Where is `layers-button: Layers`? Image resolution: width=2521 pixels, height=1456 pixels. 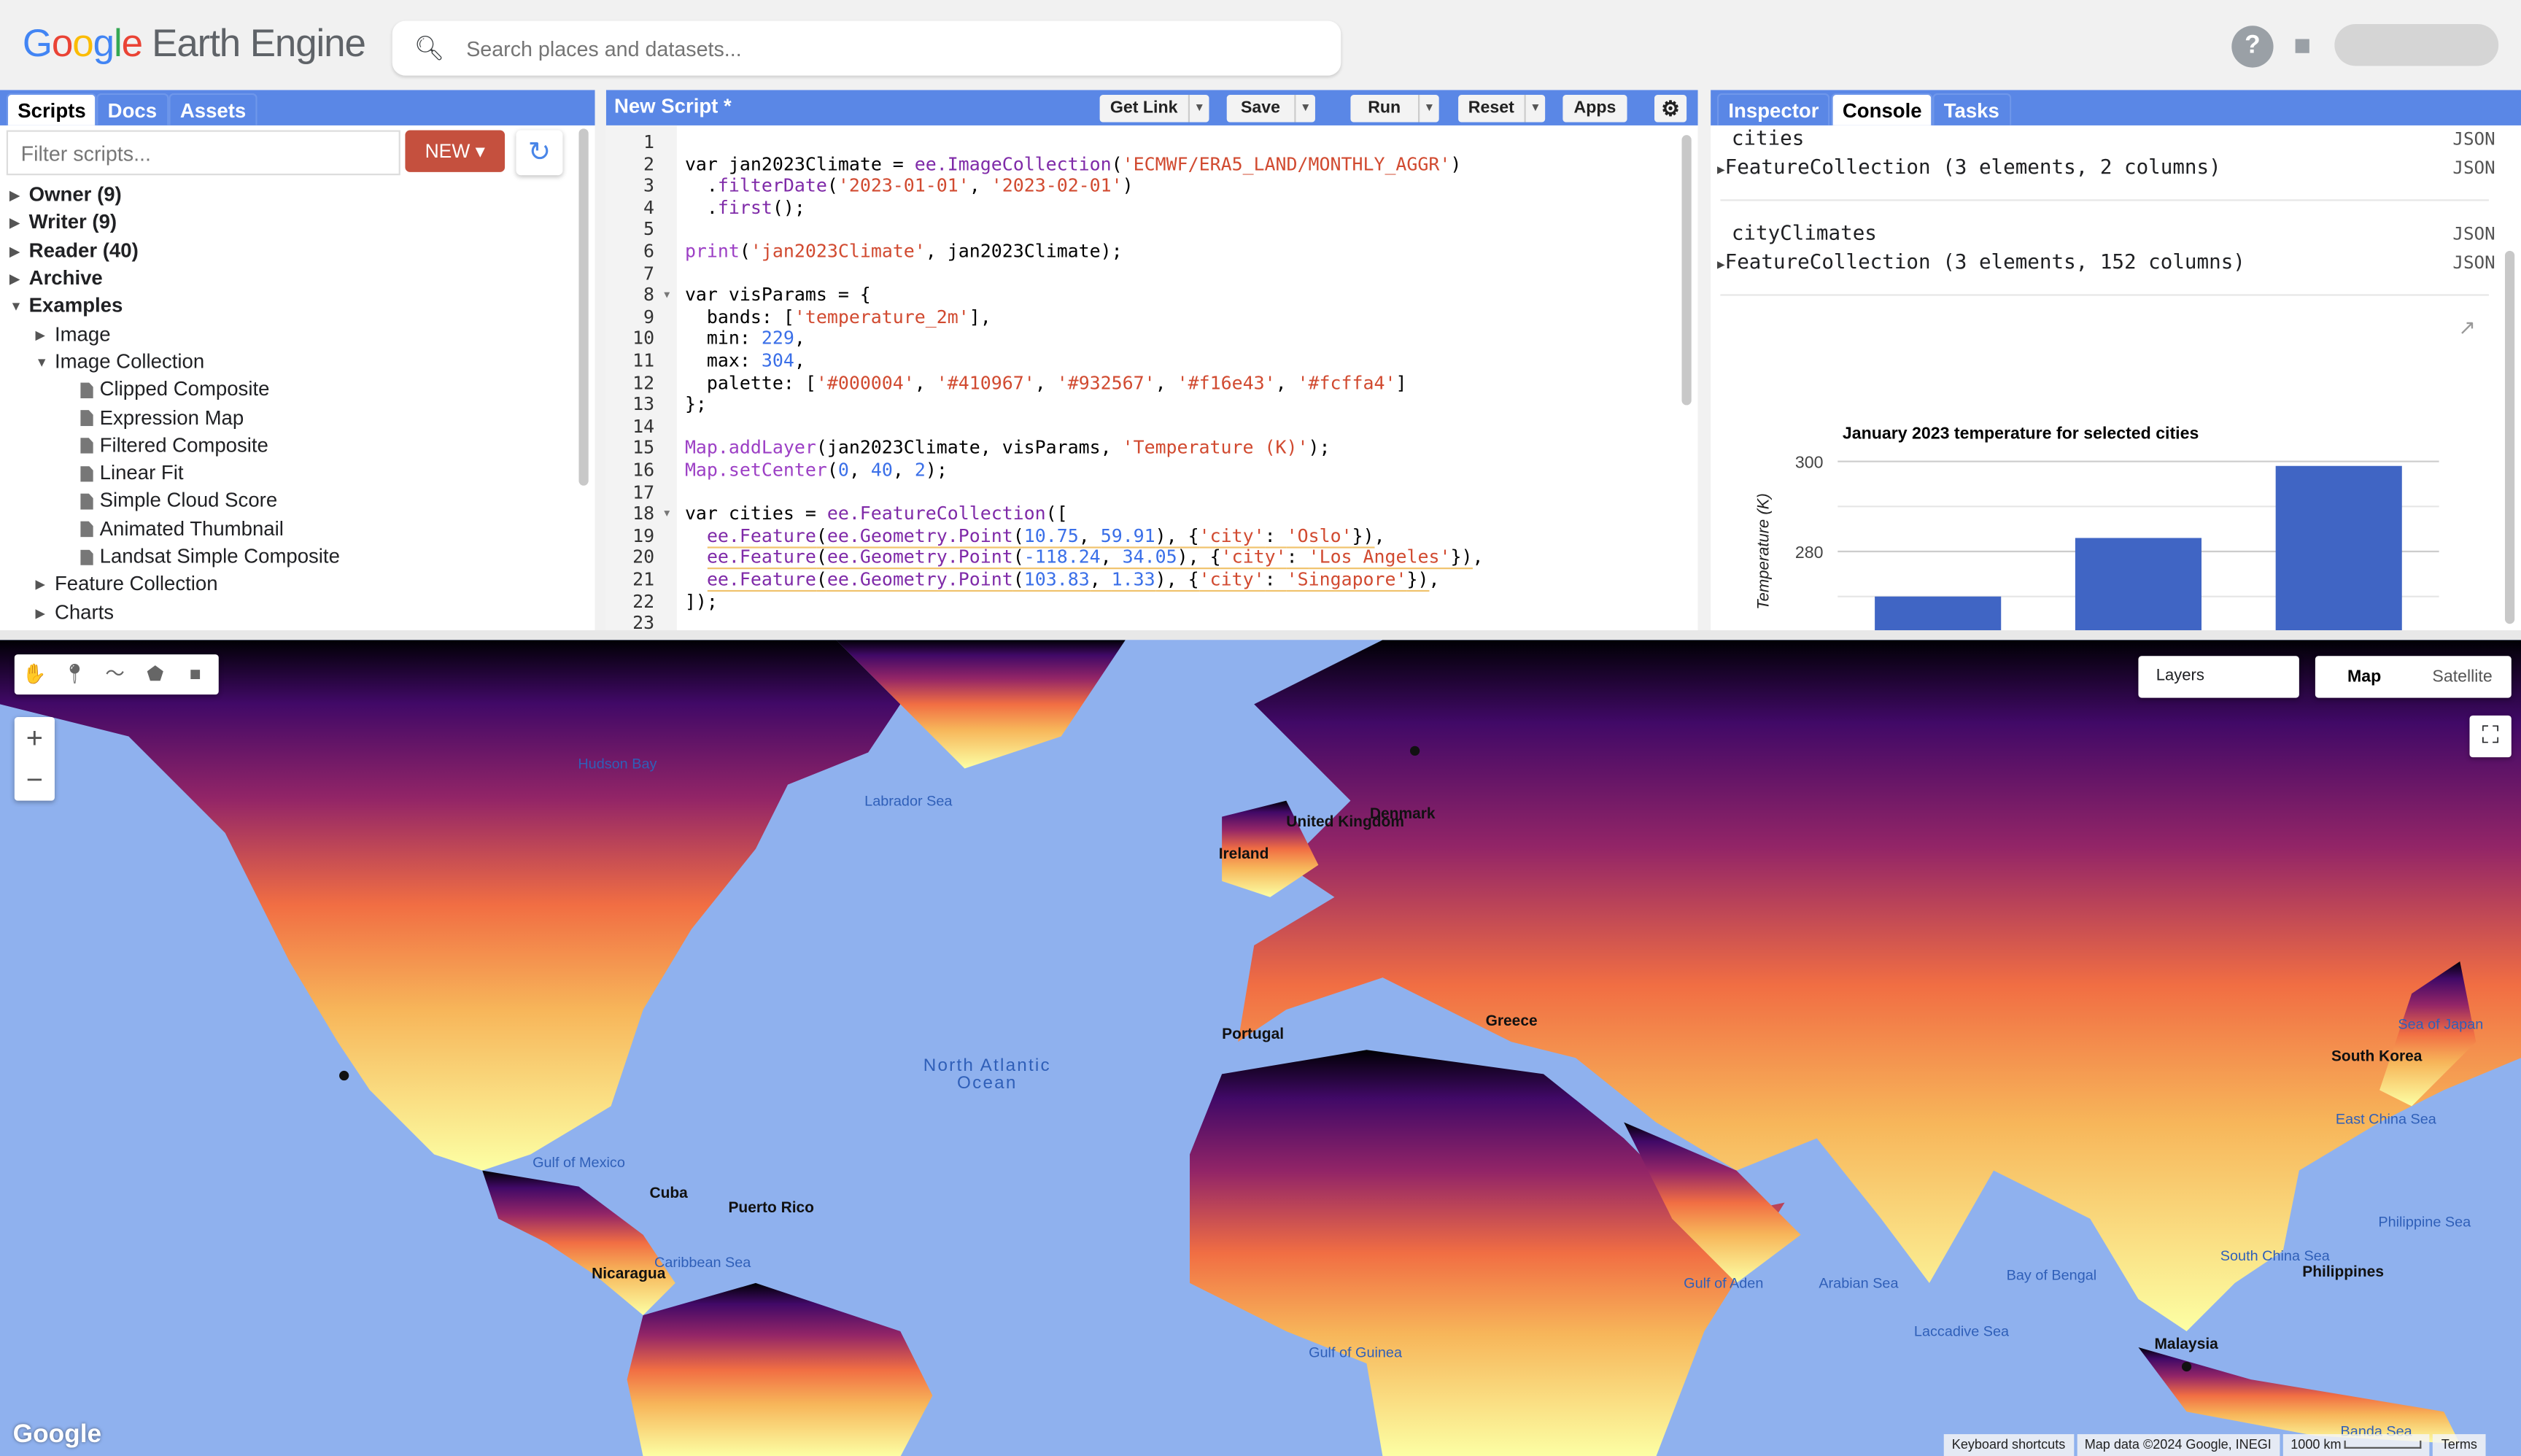 layers-button: Layers is located at coordinates (2218, 677).